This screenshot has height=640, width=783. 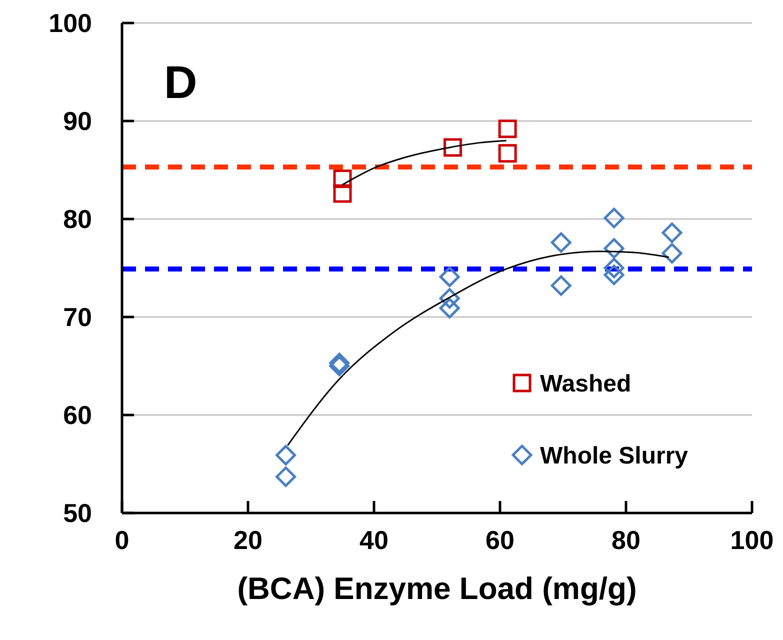 I want to click on x-tick-label: 40, so click(x=374, y=540).